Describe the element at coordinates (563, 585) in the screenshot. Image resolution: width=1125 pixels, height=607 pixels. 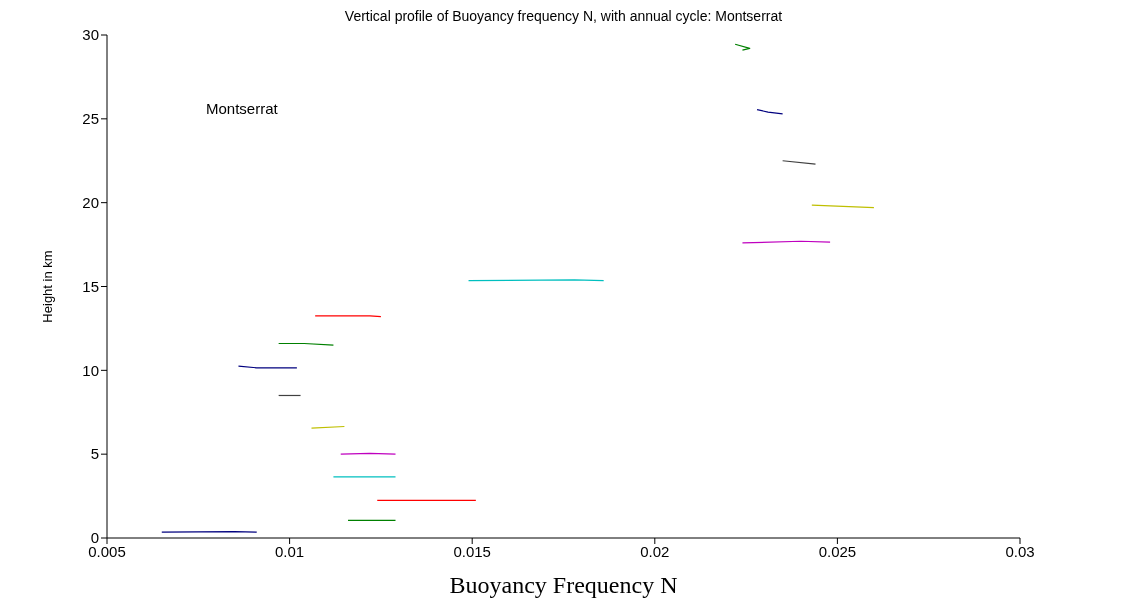
I see `x-axis-title: Buoyancy Frequency N` at that location.